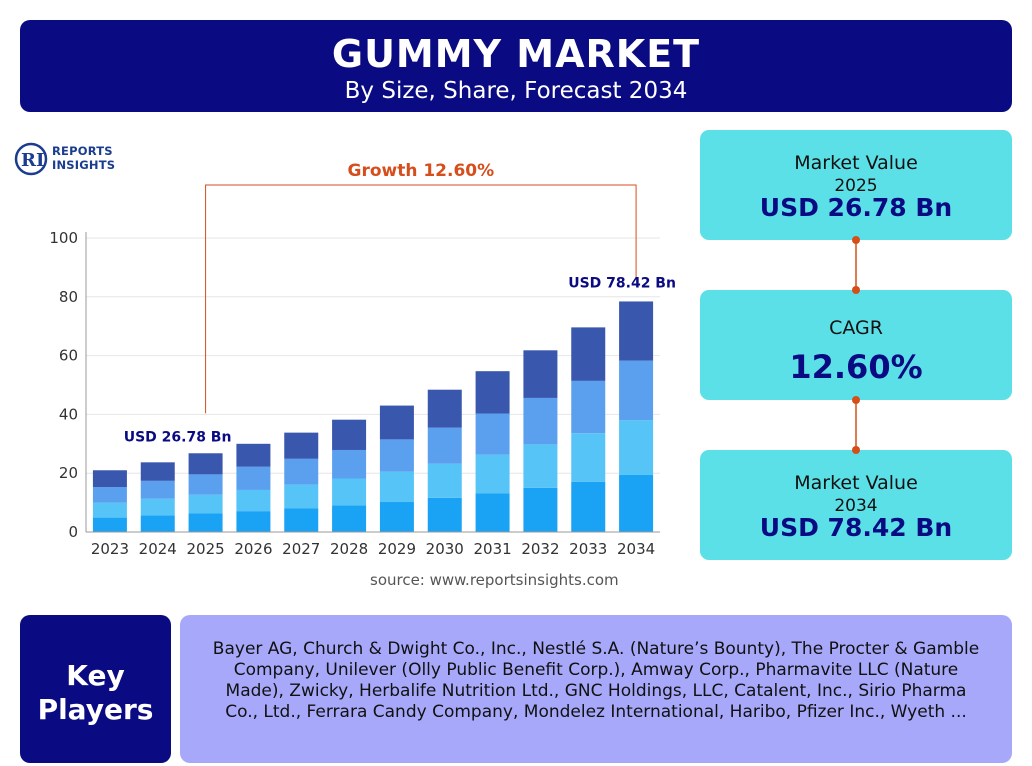  I want to click on x-tick-label: 2032, so click(540, 549).